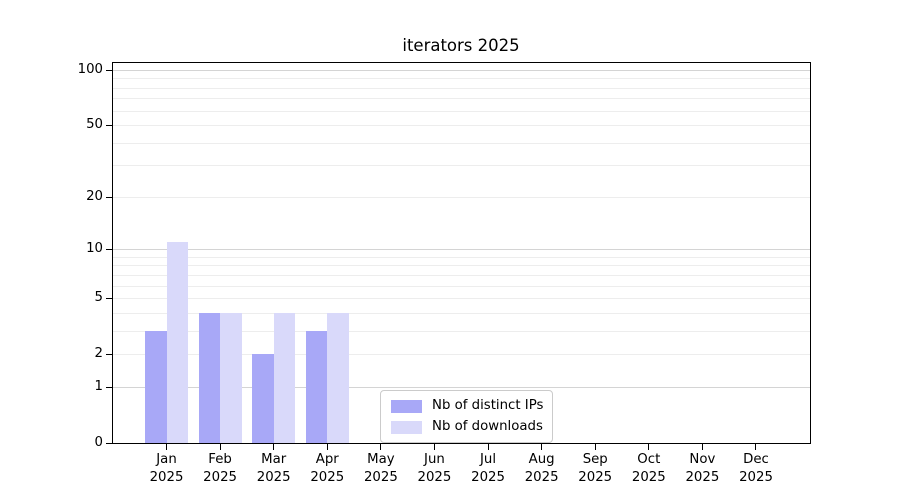 The width and height of the screenshot is (900, 500). What do you see at coordinates (98, 442) in the screenshot?
I see `y-tick-label-0: 0` at bounding box center [98, 442].